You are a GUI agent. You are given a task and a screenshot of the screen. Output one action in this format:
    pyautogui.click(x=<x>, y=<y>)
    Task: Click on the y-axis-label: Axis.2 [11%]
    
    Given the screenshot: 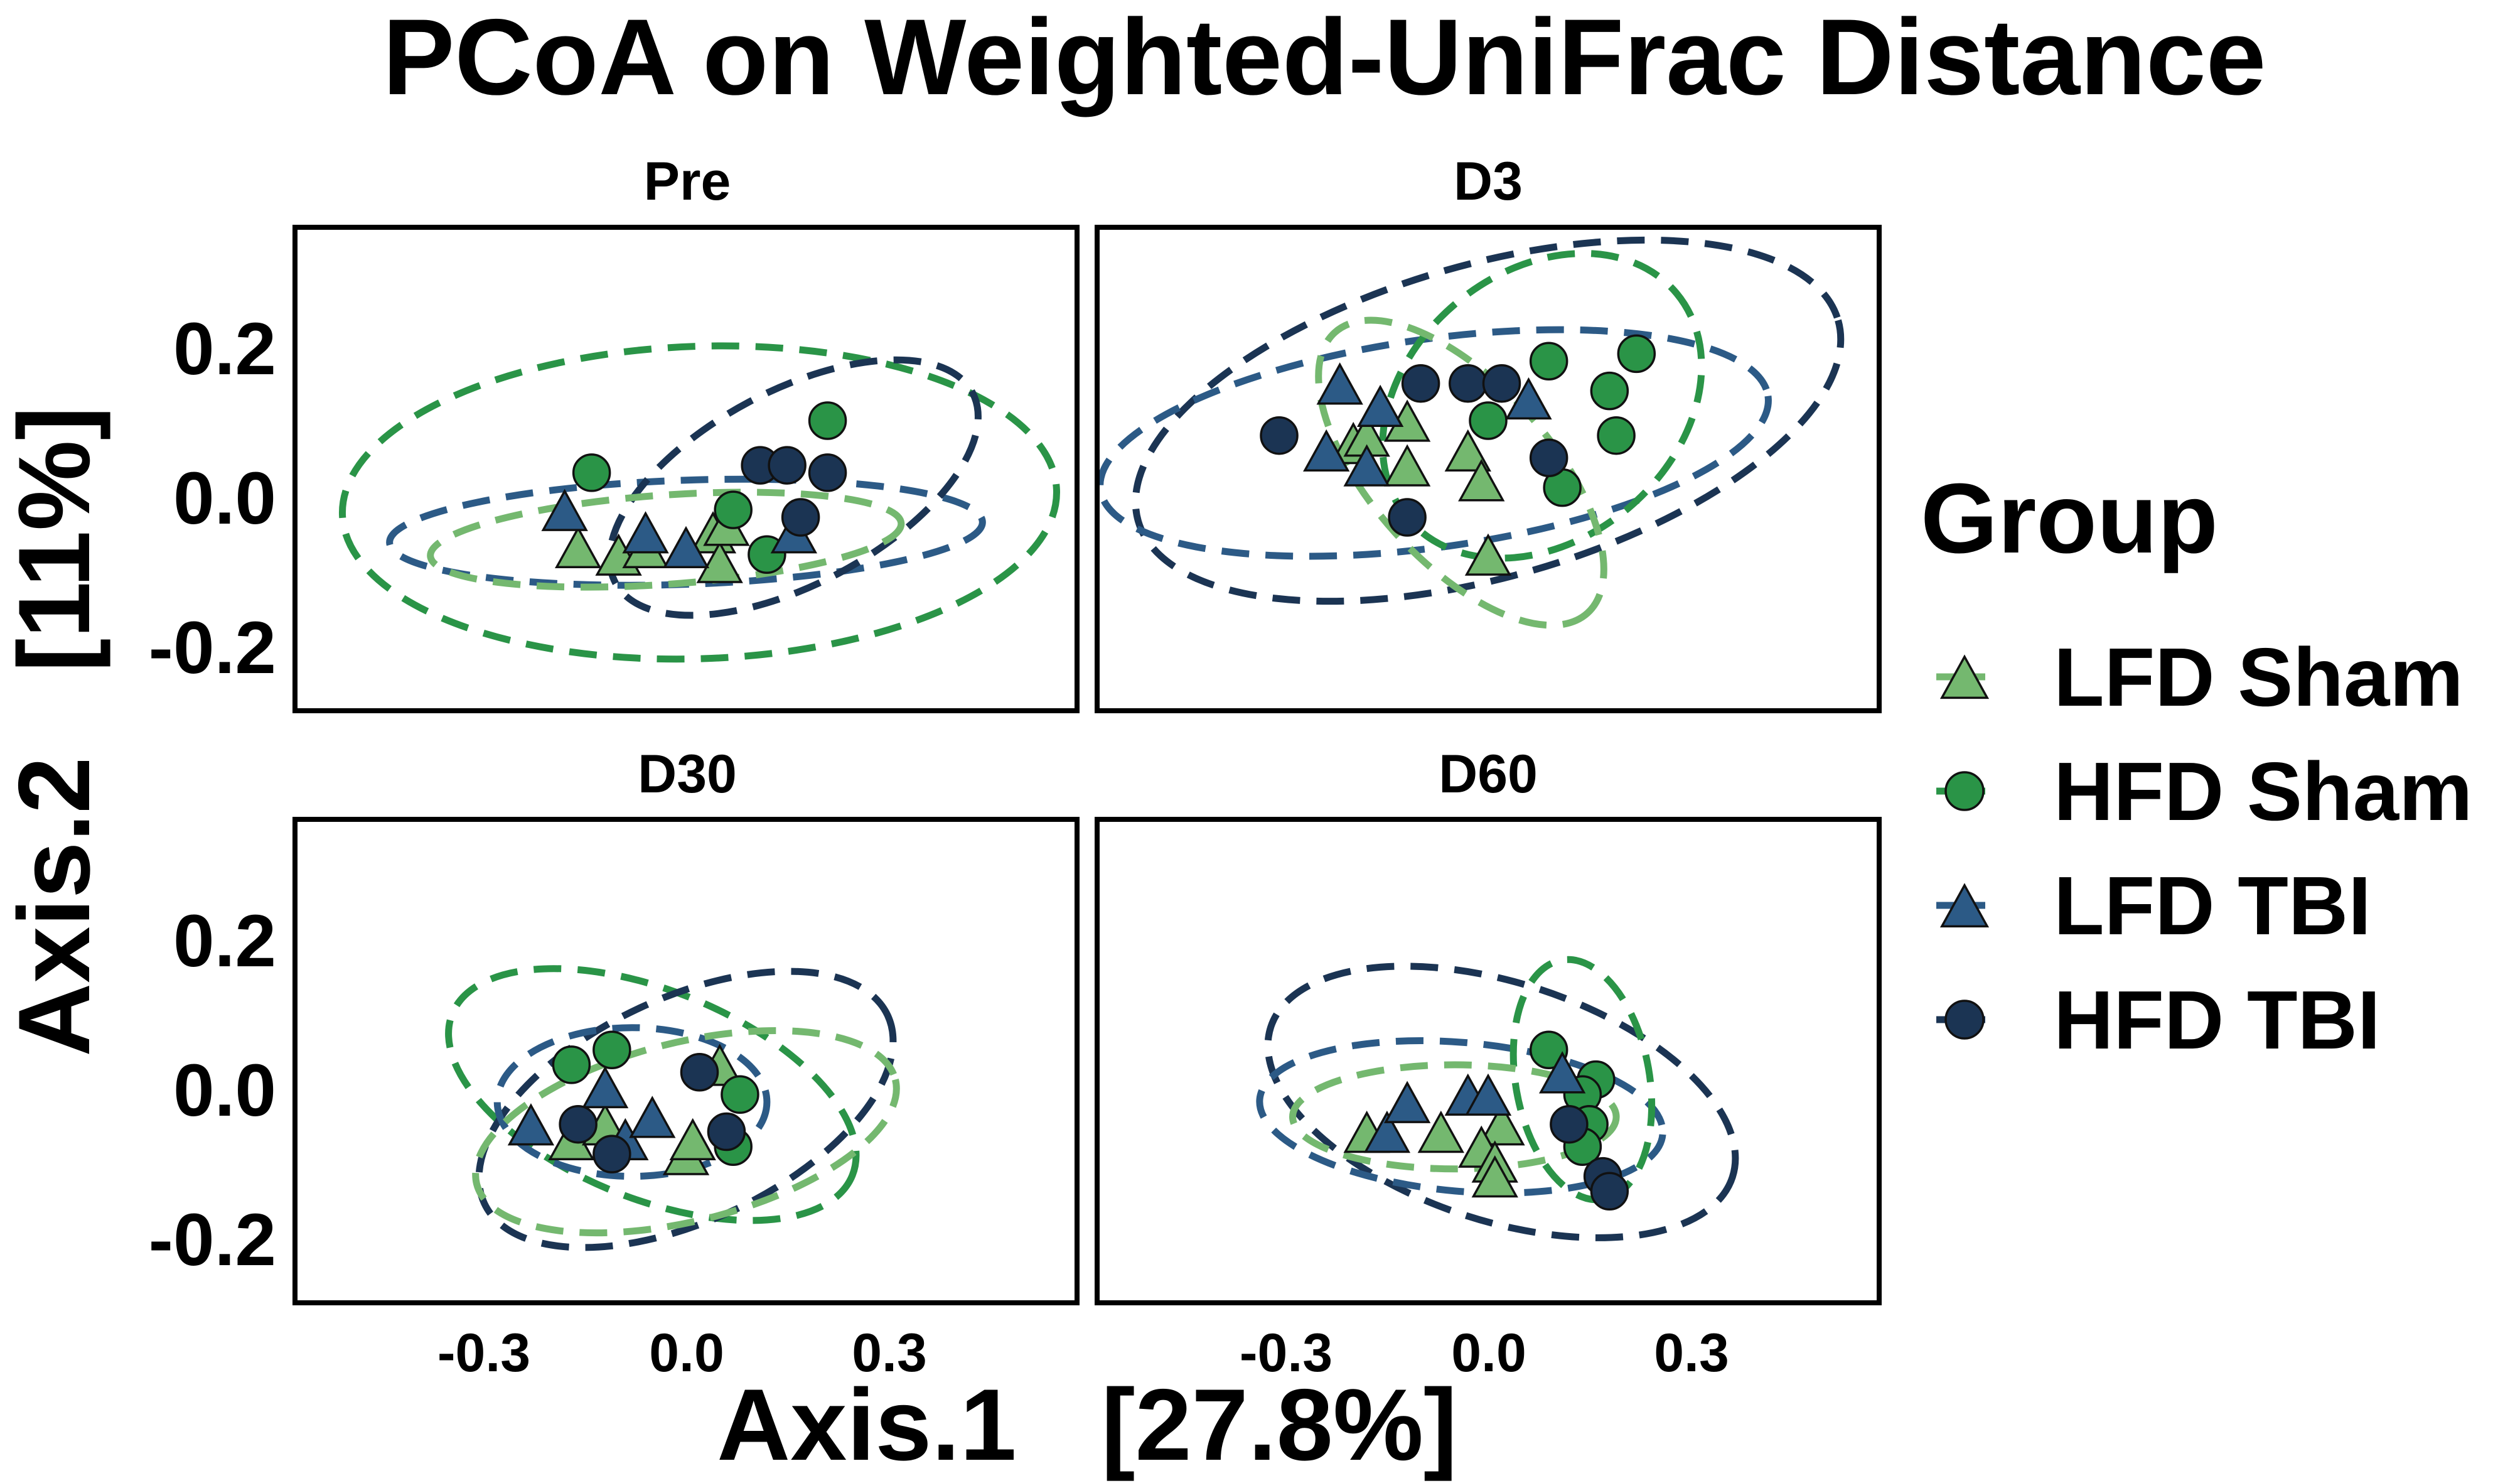 What is the action you would take?
    pyautogui.click(x=55, y=731)
    